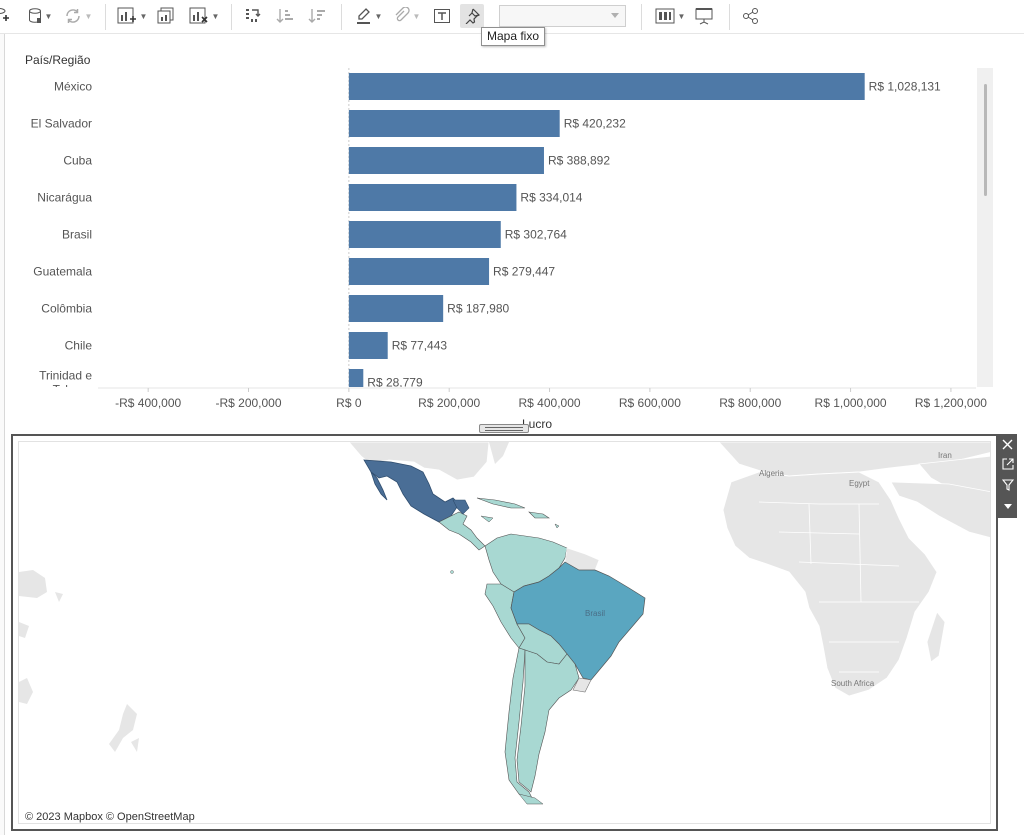 The width and height of the screenshot is (1024, 835). Describe the element at coordinates (550, 403) in the screenshot. I see `x-tick-label: R$ 400,000` at that location.